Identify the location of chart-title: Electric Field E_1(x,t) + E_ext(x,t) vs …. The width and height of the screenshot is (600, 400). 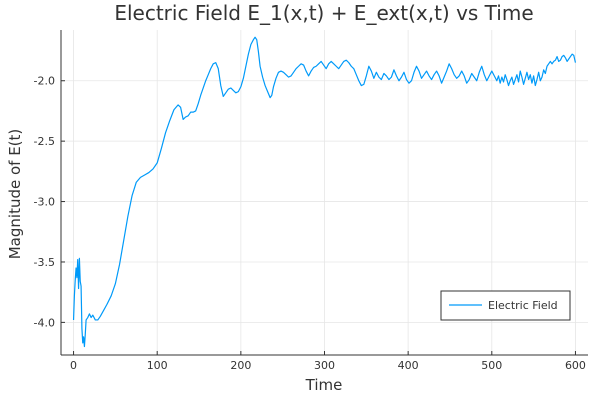
(323, 13).